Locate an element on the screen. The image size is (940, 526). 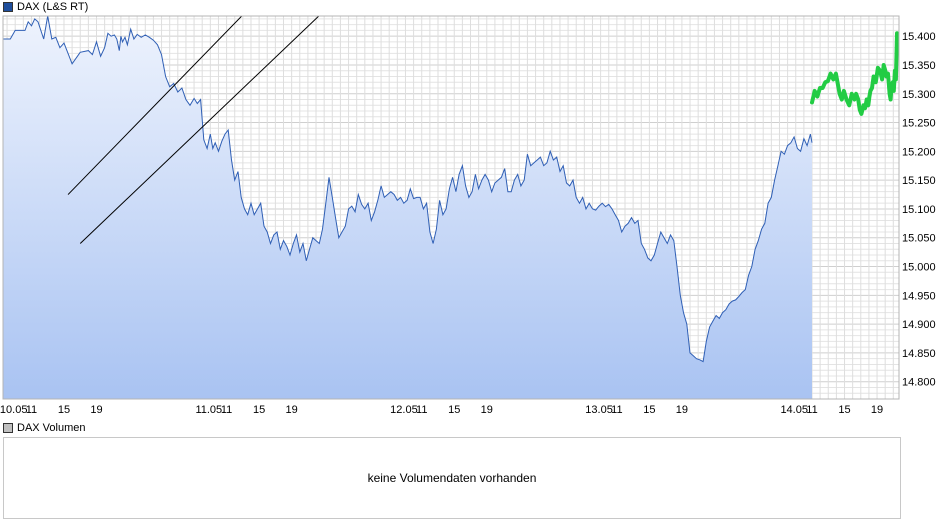
volume-empty-message: keine Volumendaten vorhanden is located at coordinates (452, 478).